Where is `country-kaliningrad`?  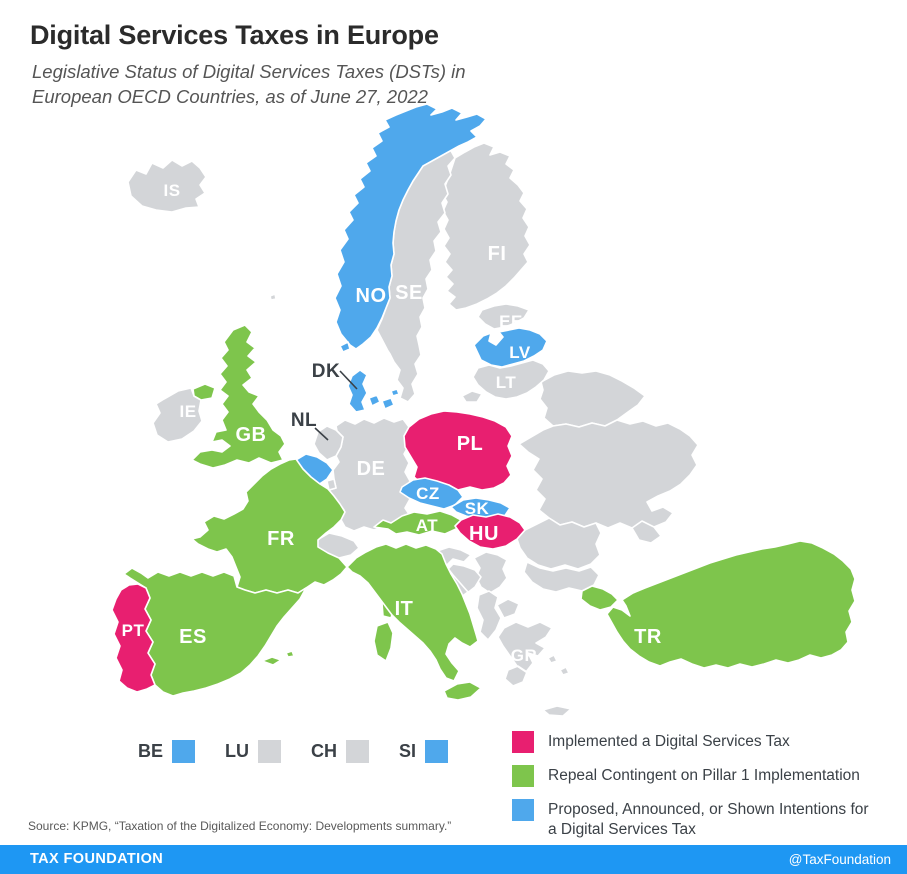
country-kaliningrad is located at coordinates (472, 396).